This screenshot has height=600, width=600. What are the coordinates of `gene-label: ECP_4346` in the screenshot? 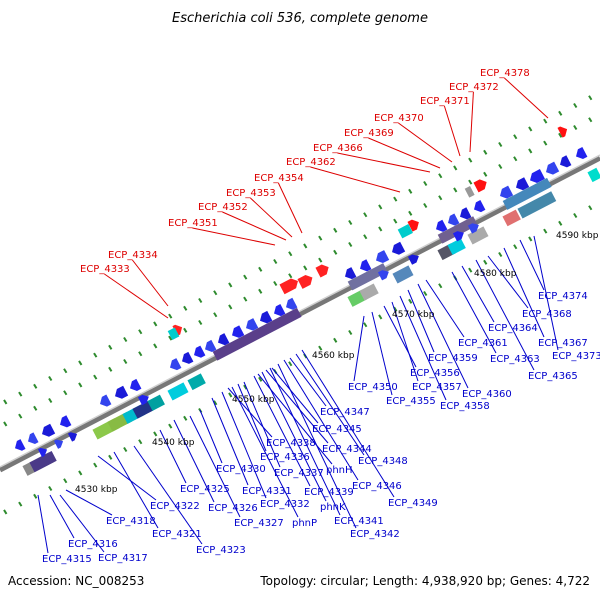 It's located at (377, 486).